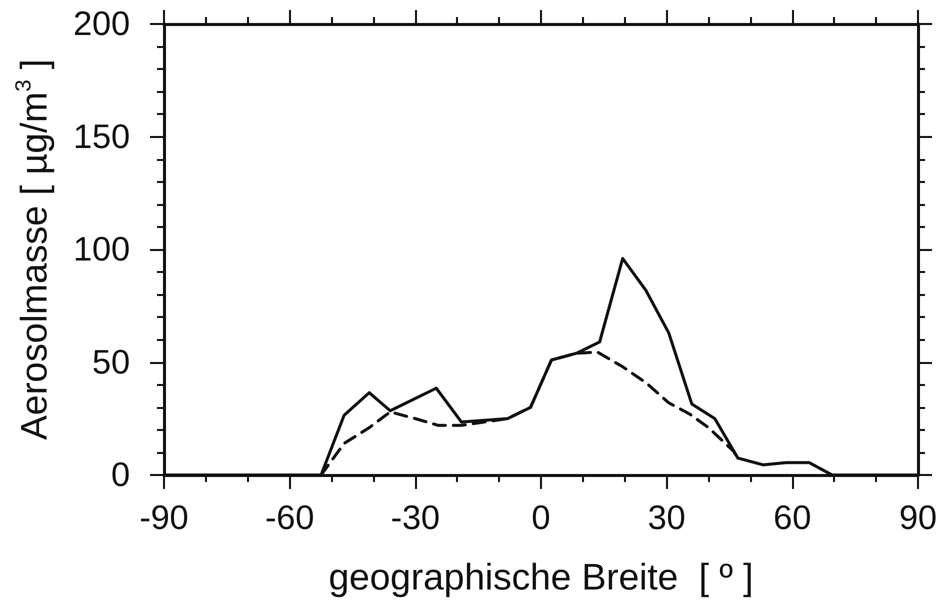 This screenshot has width=940, height=604. Describe the element at coordinates (101, 137) in the screenshot. I see `y-tick-label: 150` at that location.